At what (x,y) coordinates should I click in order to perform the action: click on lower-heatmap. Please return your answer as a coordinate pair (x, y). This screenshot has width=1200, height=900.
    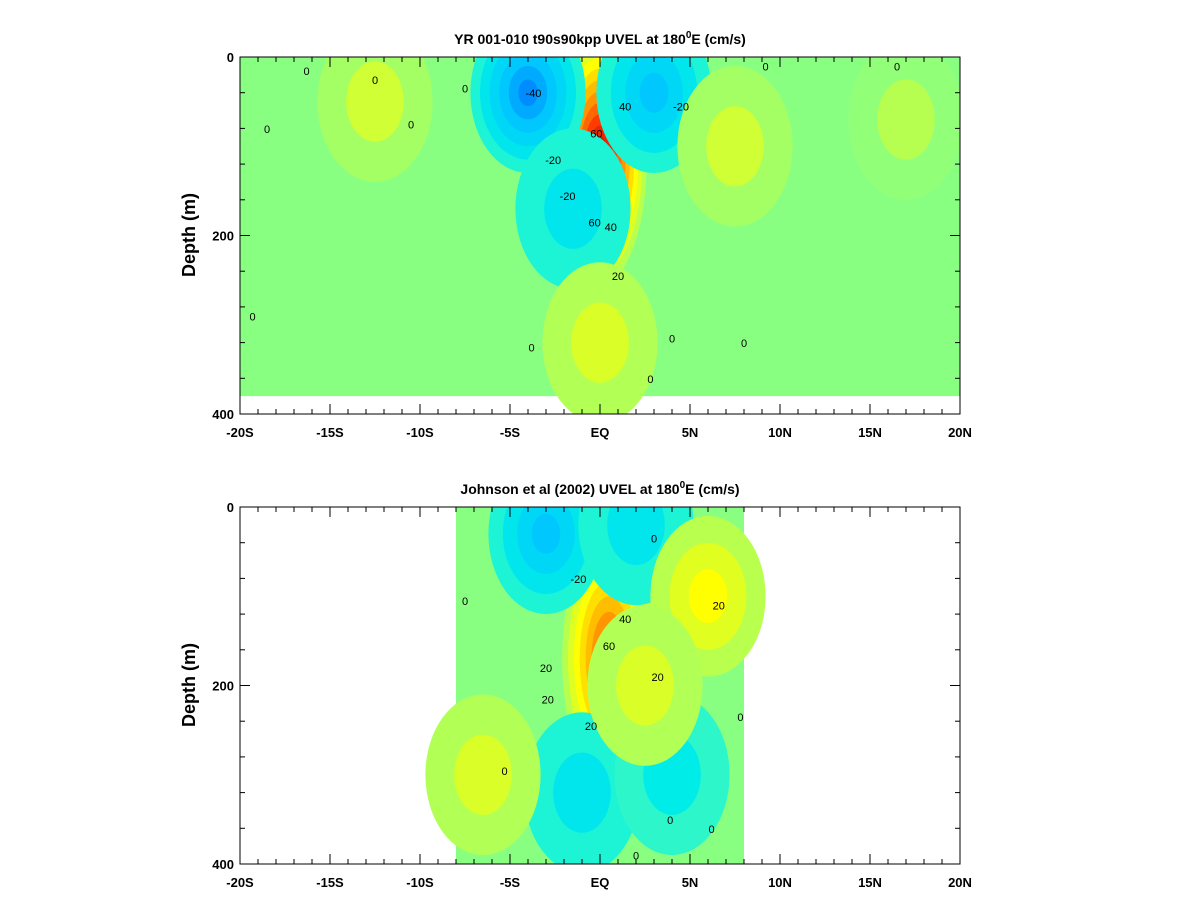
    Looking at the image, I should click on (595, 685).